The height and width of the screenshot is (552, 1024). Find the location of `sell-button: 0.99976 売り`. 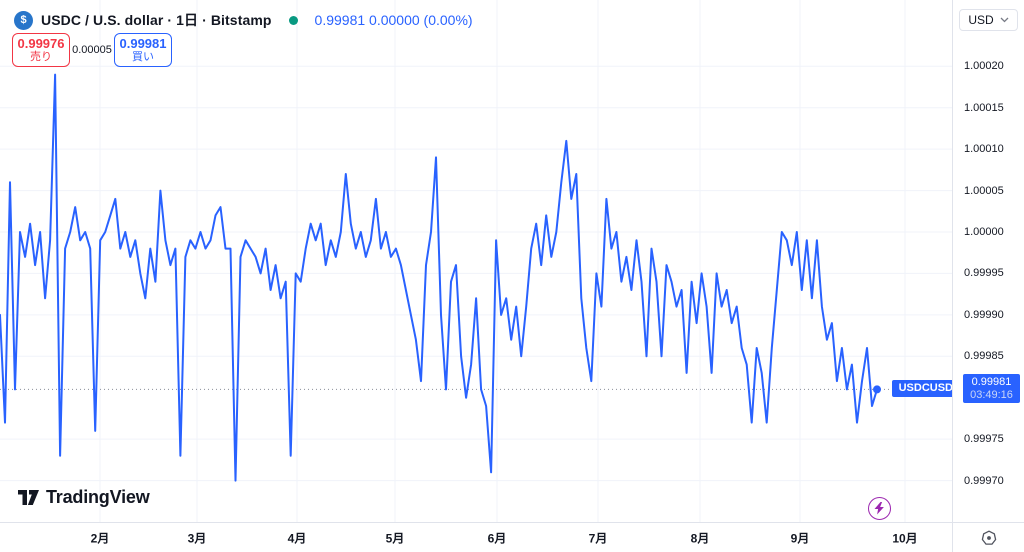

sell-button: 0.99976 売り is located at coordinates (41, 50).